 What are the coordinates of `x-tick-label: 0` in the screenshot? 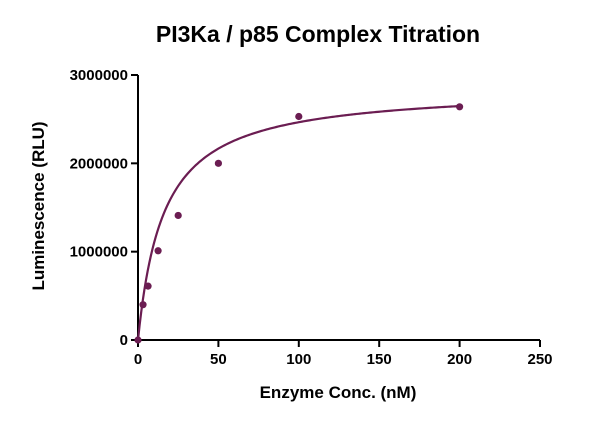 It's located at (138, 359).